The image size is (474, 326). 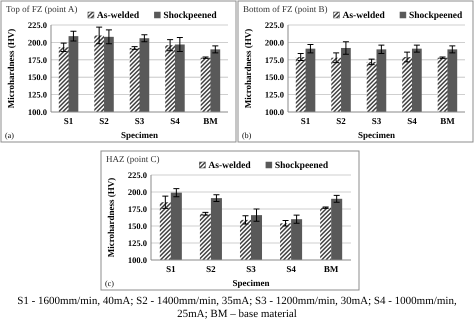 I want to click on chart-title: Bottom of FZ (point B), so click(x=285, y=9).